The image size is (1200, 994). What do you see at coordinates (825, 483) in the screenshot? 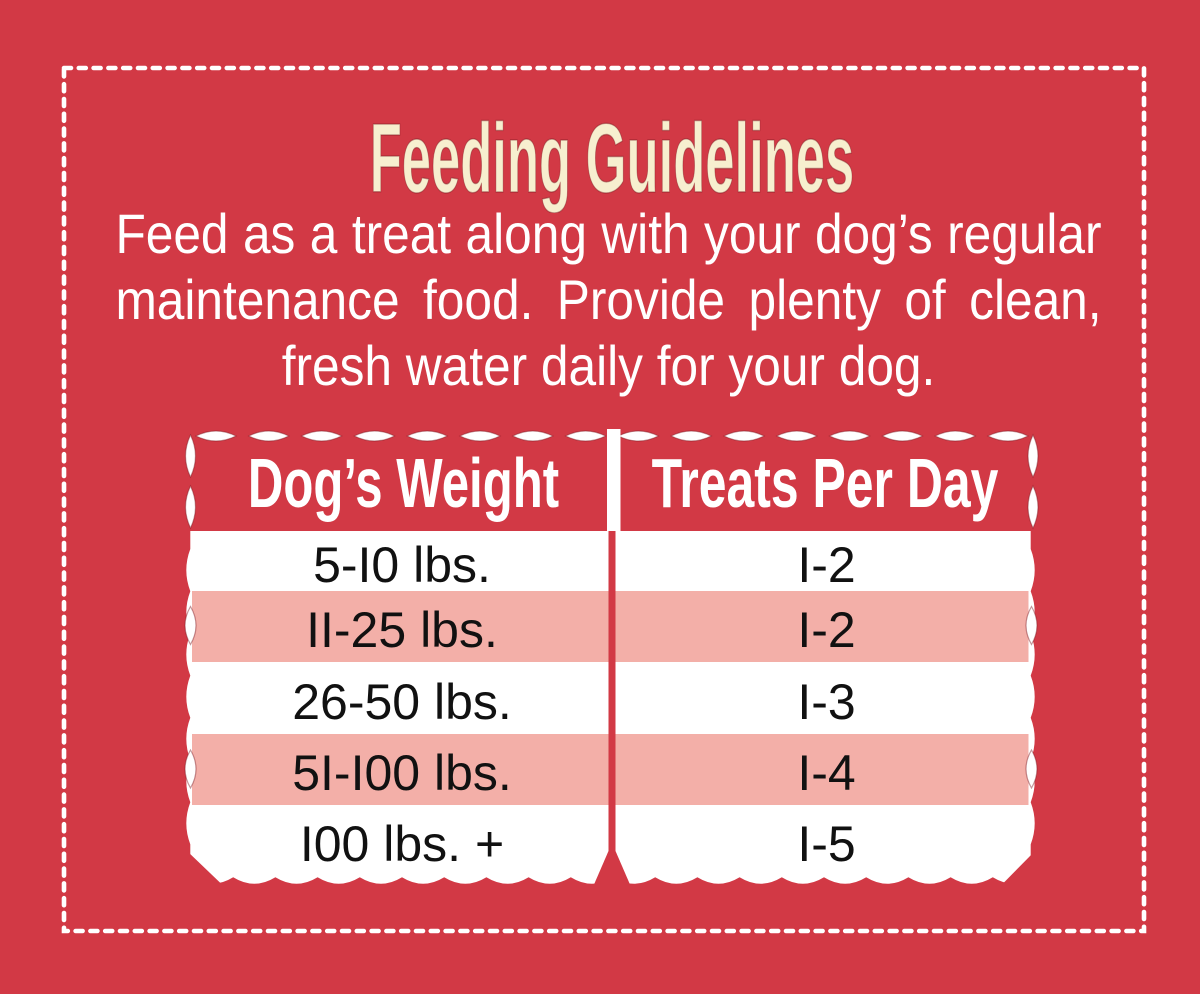
I see `svg-text: Treats Per Day` at bounding box center [825, 483].